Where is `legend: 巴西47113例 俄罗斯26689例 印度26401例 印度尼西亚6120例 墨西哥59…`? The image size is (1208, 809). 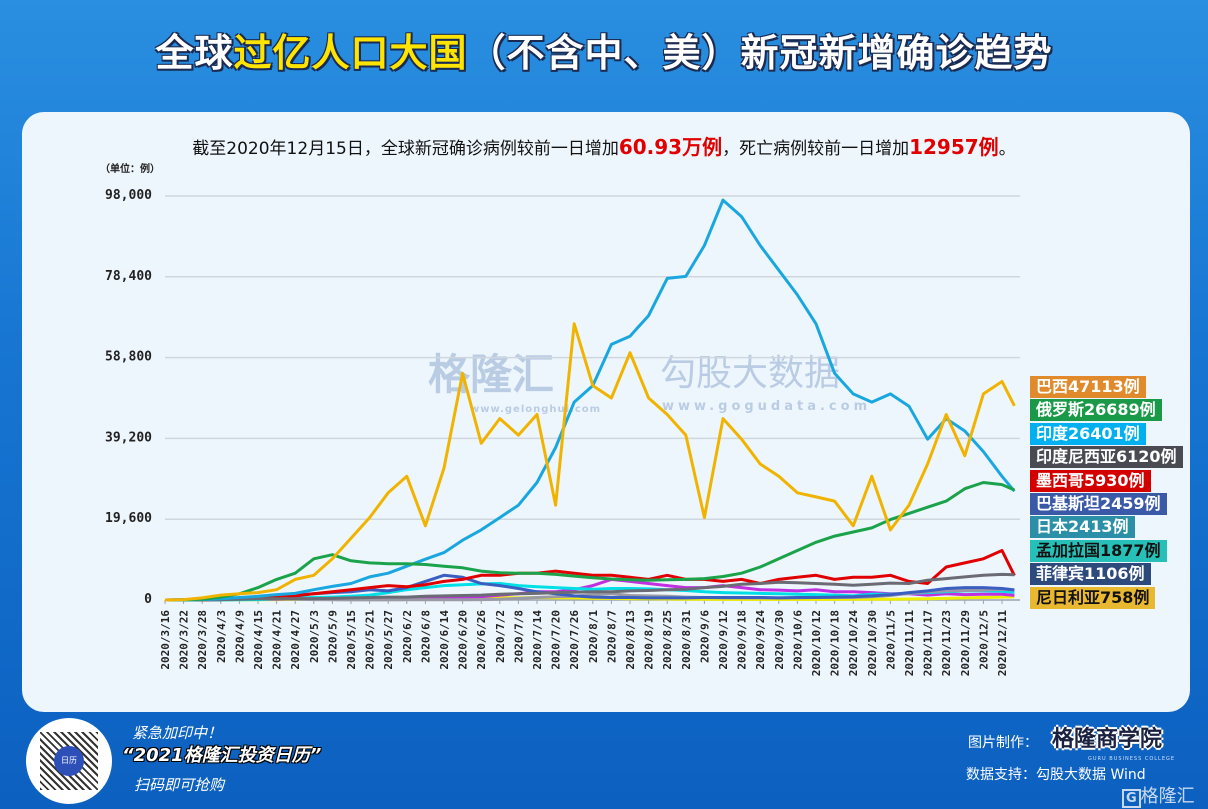 legend: 巴西47113例 俄罗斯26689例 印度26401例 印度尼西亚6120例 墨西哥59… is located at coordinates (1106, 493).